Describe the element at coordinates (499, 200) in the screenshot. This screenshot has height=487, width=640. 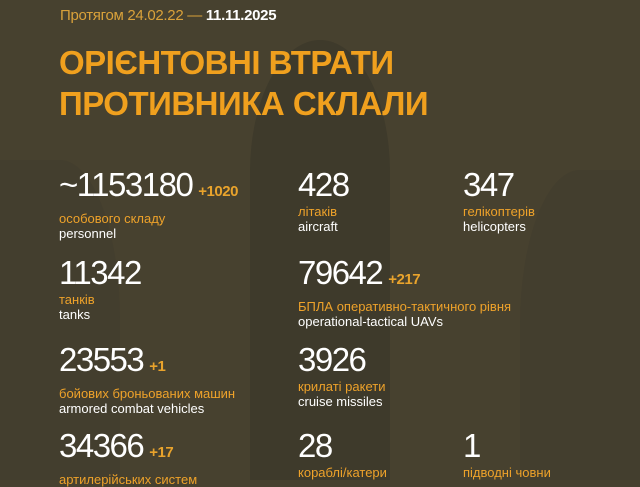
I see `stat-helicopters: 347 гелікоптерів helicopters` at that location.